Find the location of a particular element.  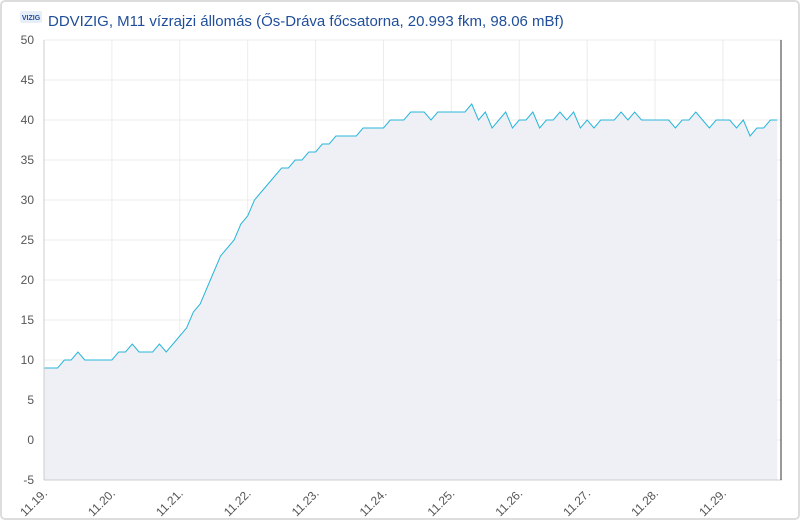

logo is located at coordinates (31, 17).